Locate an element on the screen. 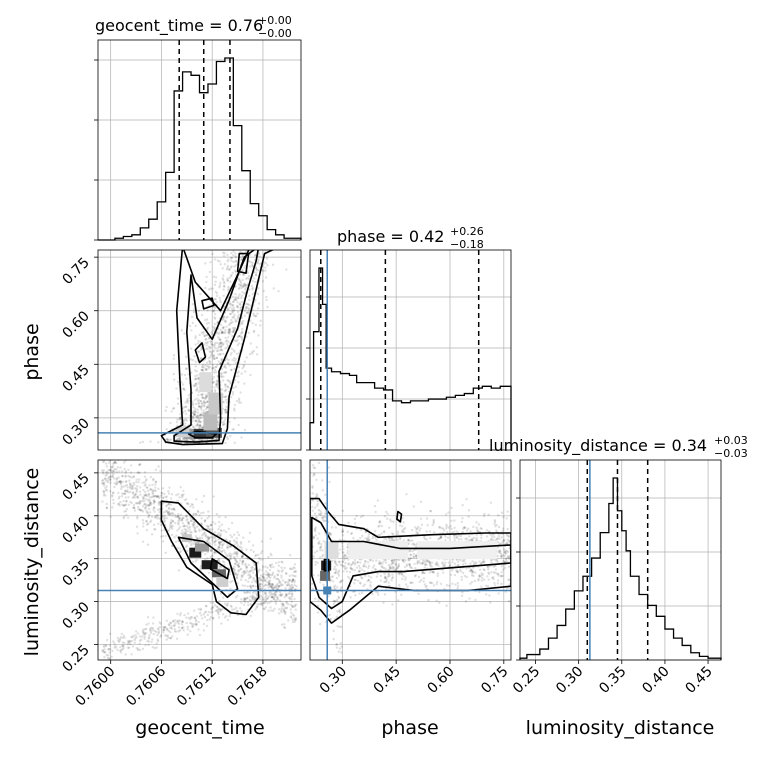  x-tick-label-3: 0.7618 is located at coordinates (248, 687).